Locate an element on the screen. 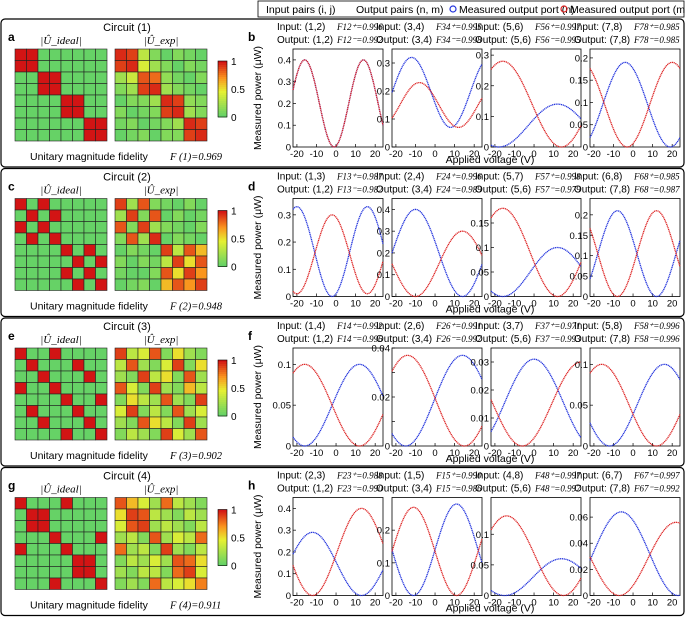 Image resolution: width=685 pixels, height=622 pixels. subplot-output: Output: (3,4) is located at coordinates (404, 190).